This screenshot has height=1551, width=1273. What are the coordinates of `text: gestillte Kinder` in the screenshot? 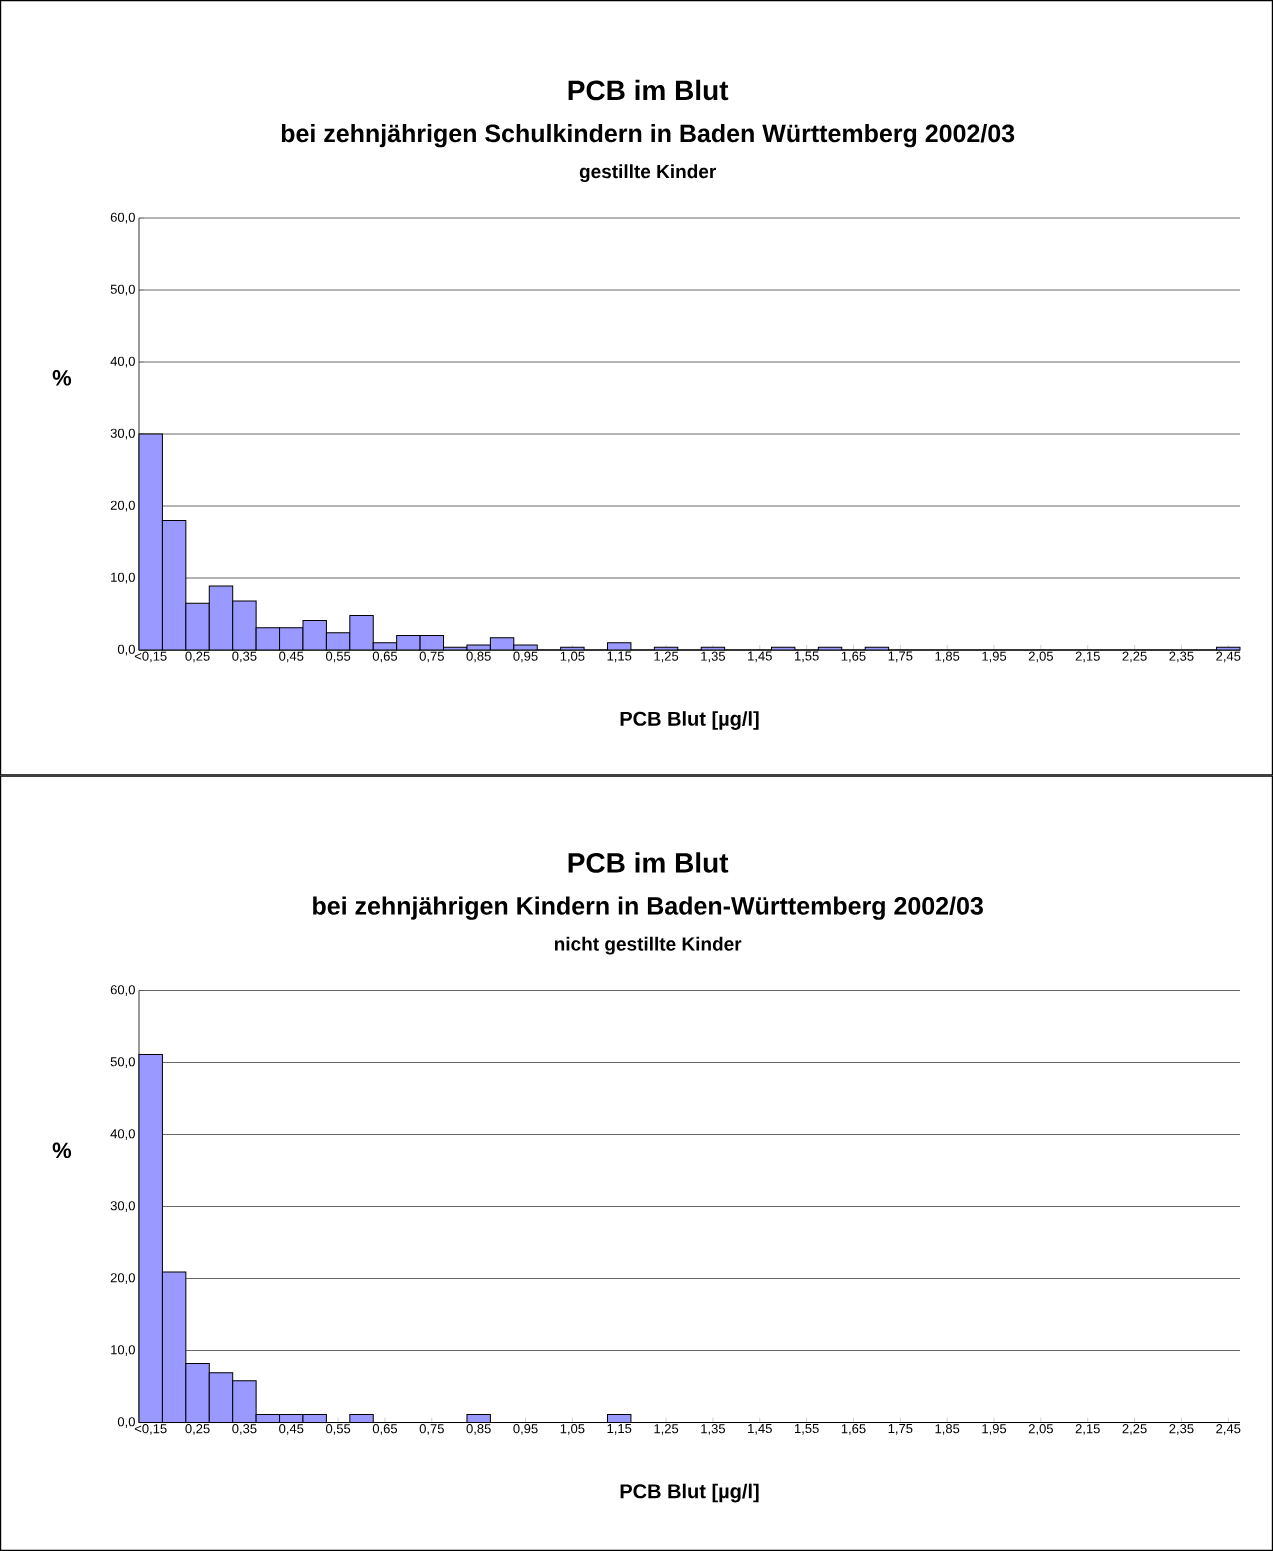 It's located at (647, 173).